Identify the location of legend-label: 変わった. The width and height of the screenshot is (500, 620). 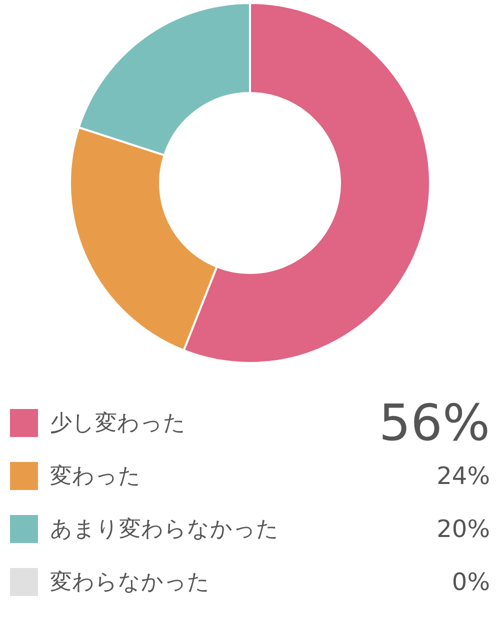
(96, 476).